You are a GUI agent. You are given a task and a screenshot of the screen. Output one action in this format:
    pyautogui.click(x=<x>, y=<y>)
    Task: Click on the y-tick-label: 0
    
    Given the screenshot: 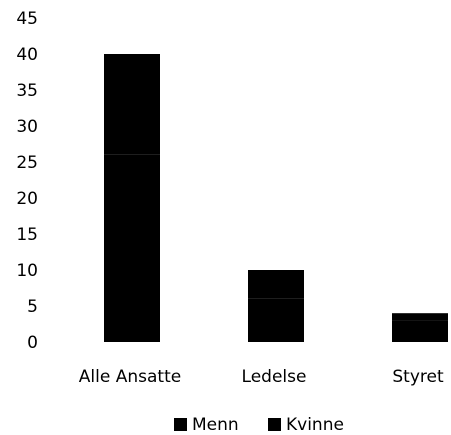 What is the action you would take?
    pyautogui.click(x=32, y=343)
    